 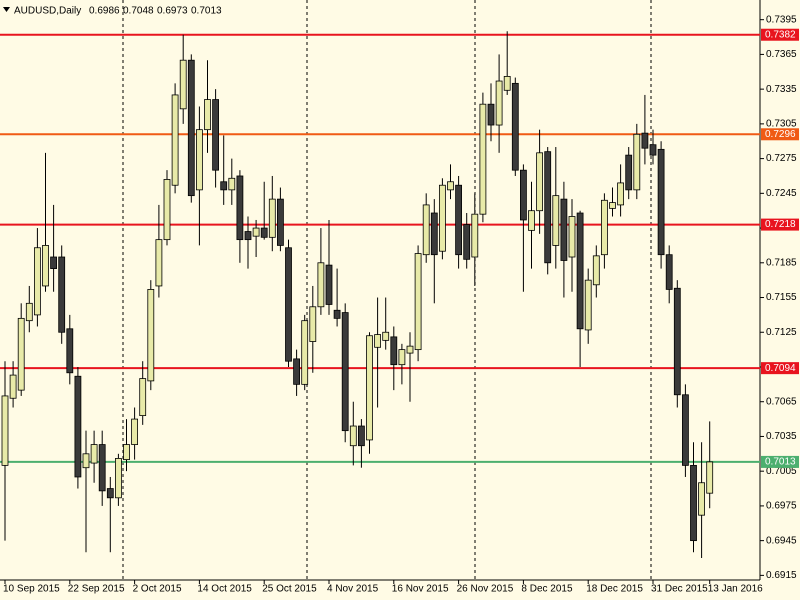 I want to click on x-tick-label: 4 Nov 2015, so click(x=353, y=589).